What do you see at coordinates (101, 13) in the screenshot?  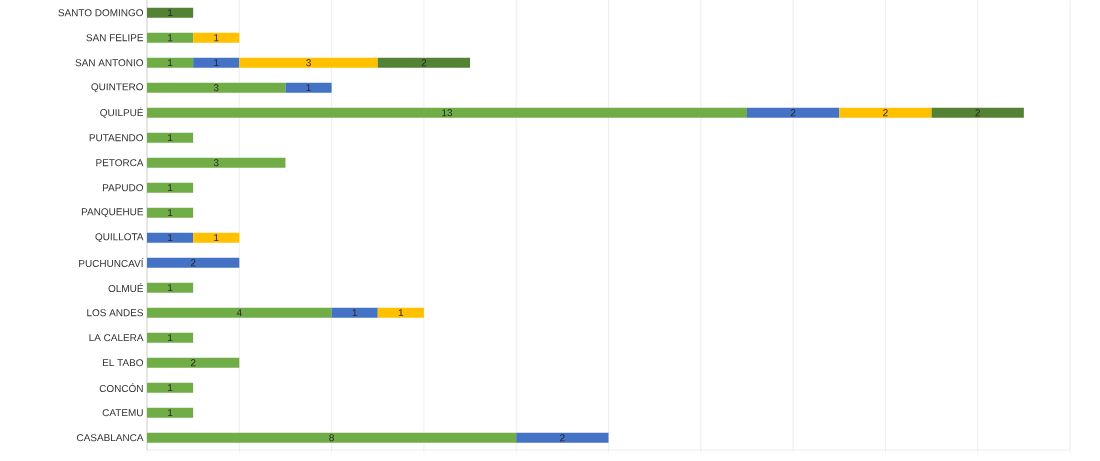 I see `y-tick-label: SANTO DOMINGO` at bounding box center [101, 13].